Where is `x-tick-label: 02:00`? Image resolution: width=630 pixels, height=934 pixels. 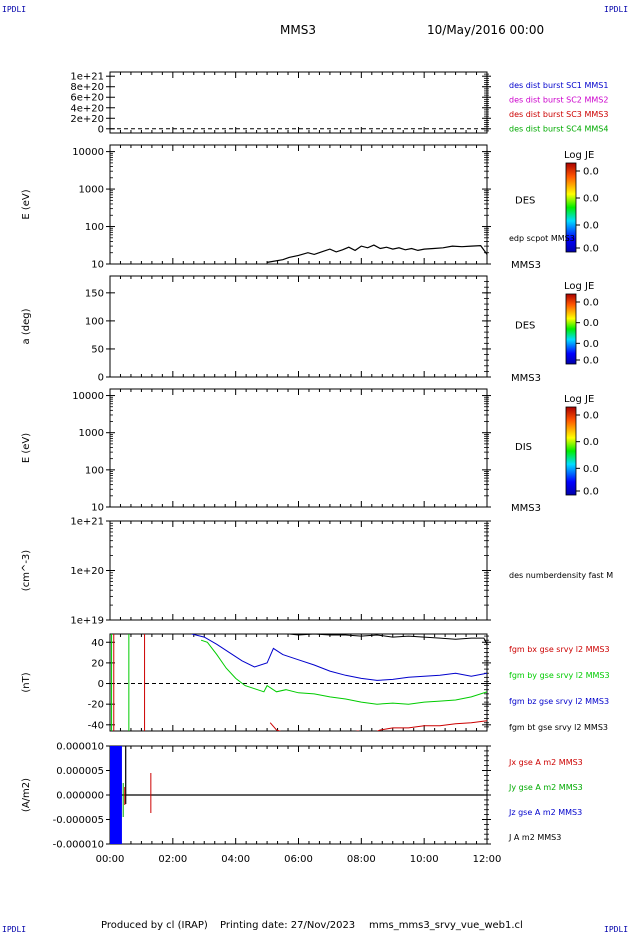
x-tick-label: 02:00 is located at coordinates (172, 859).